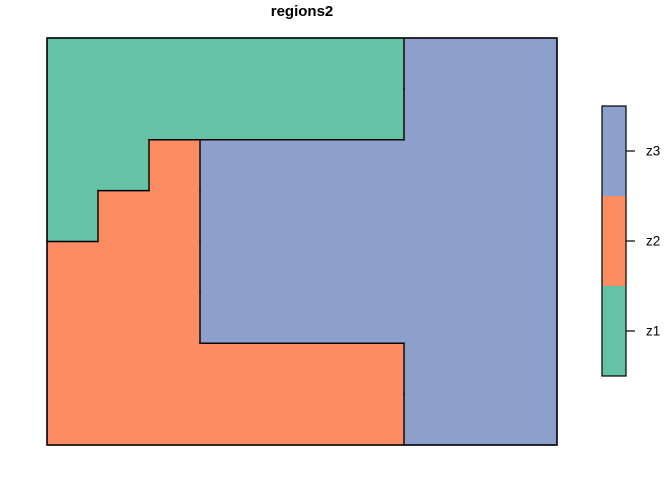 The image size is (672, 480). Describe the element at coordinates (653, 151) in the screenshot. I see `legend-label-z3: z3` at that location.